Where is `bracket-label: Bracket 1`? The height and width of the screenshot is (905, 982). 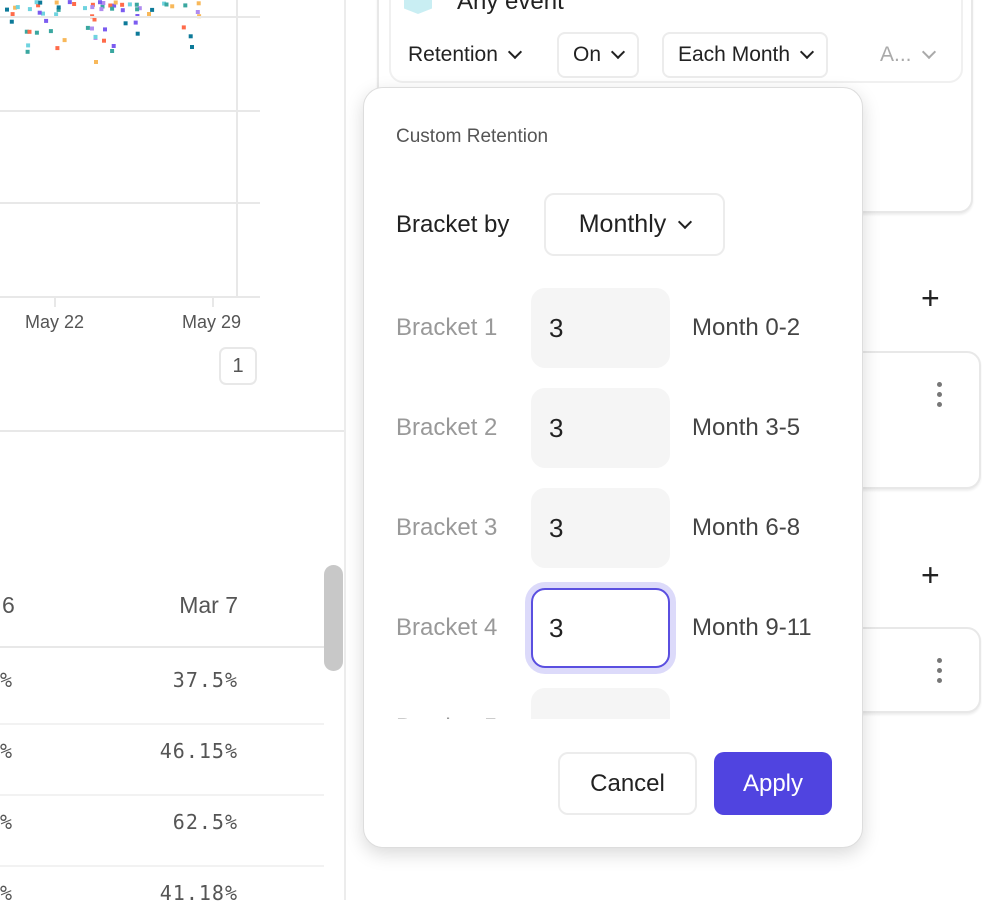 bracket-label: Bracket 1 is located at coordinates (447, 327).